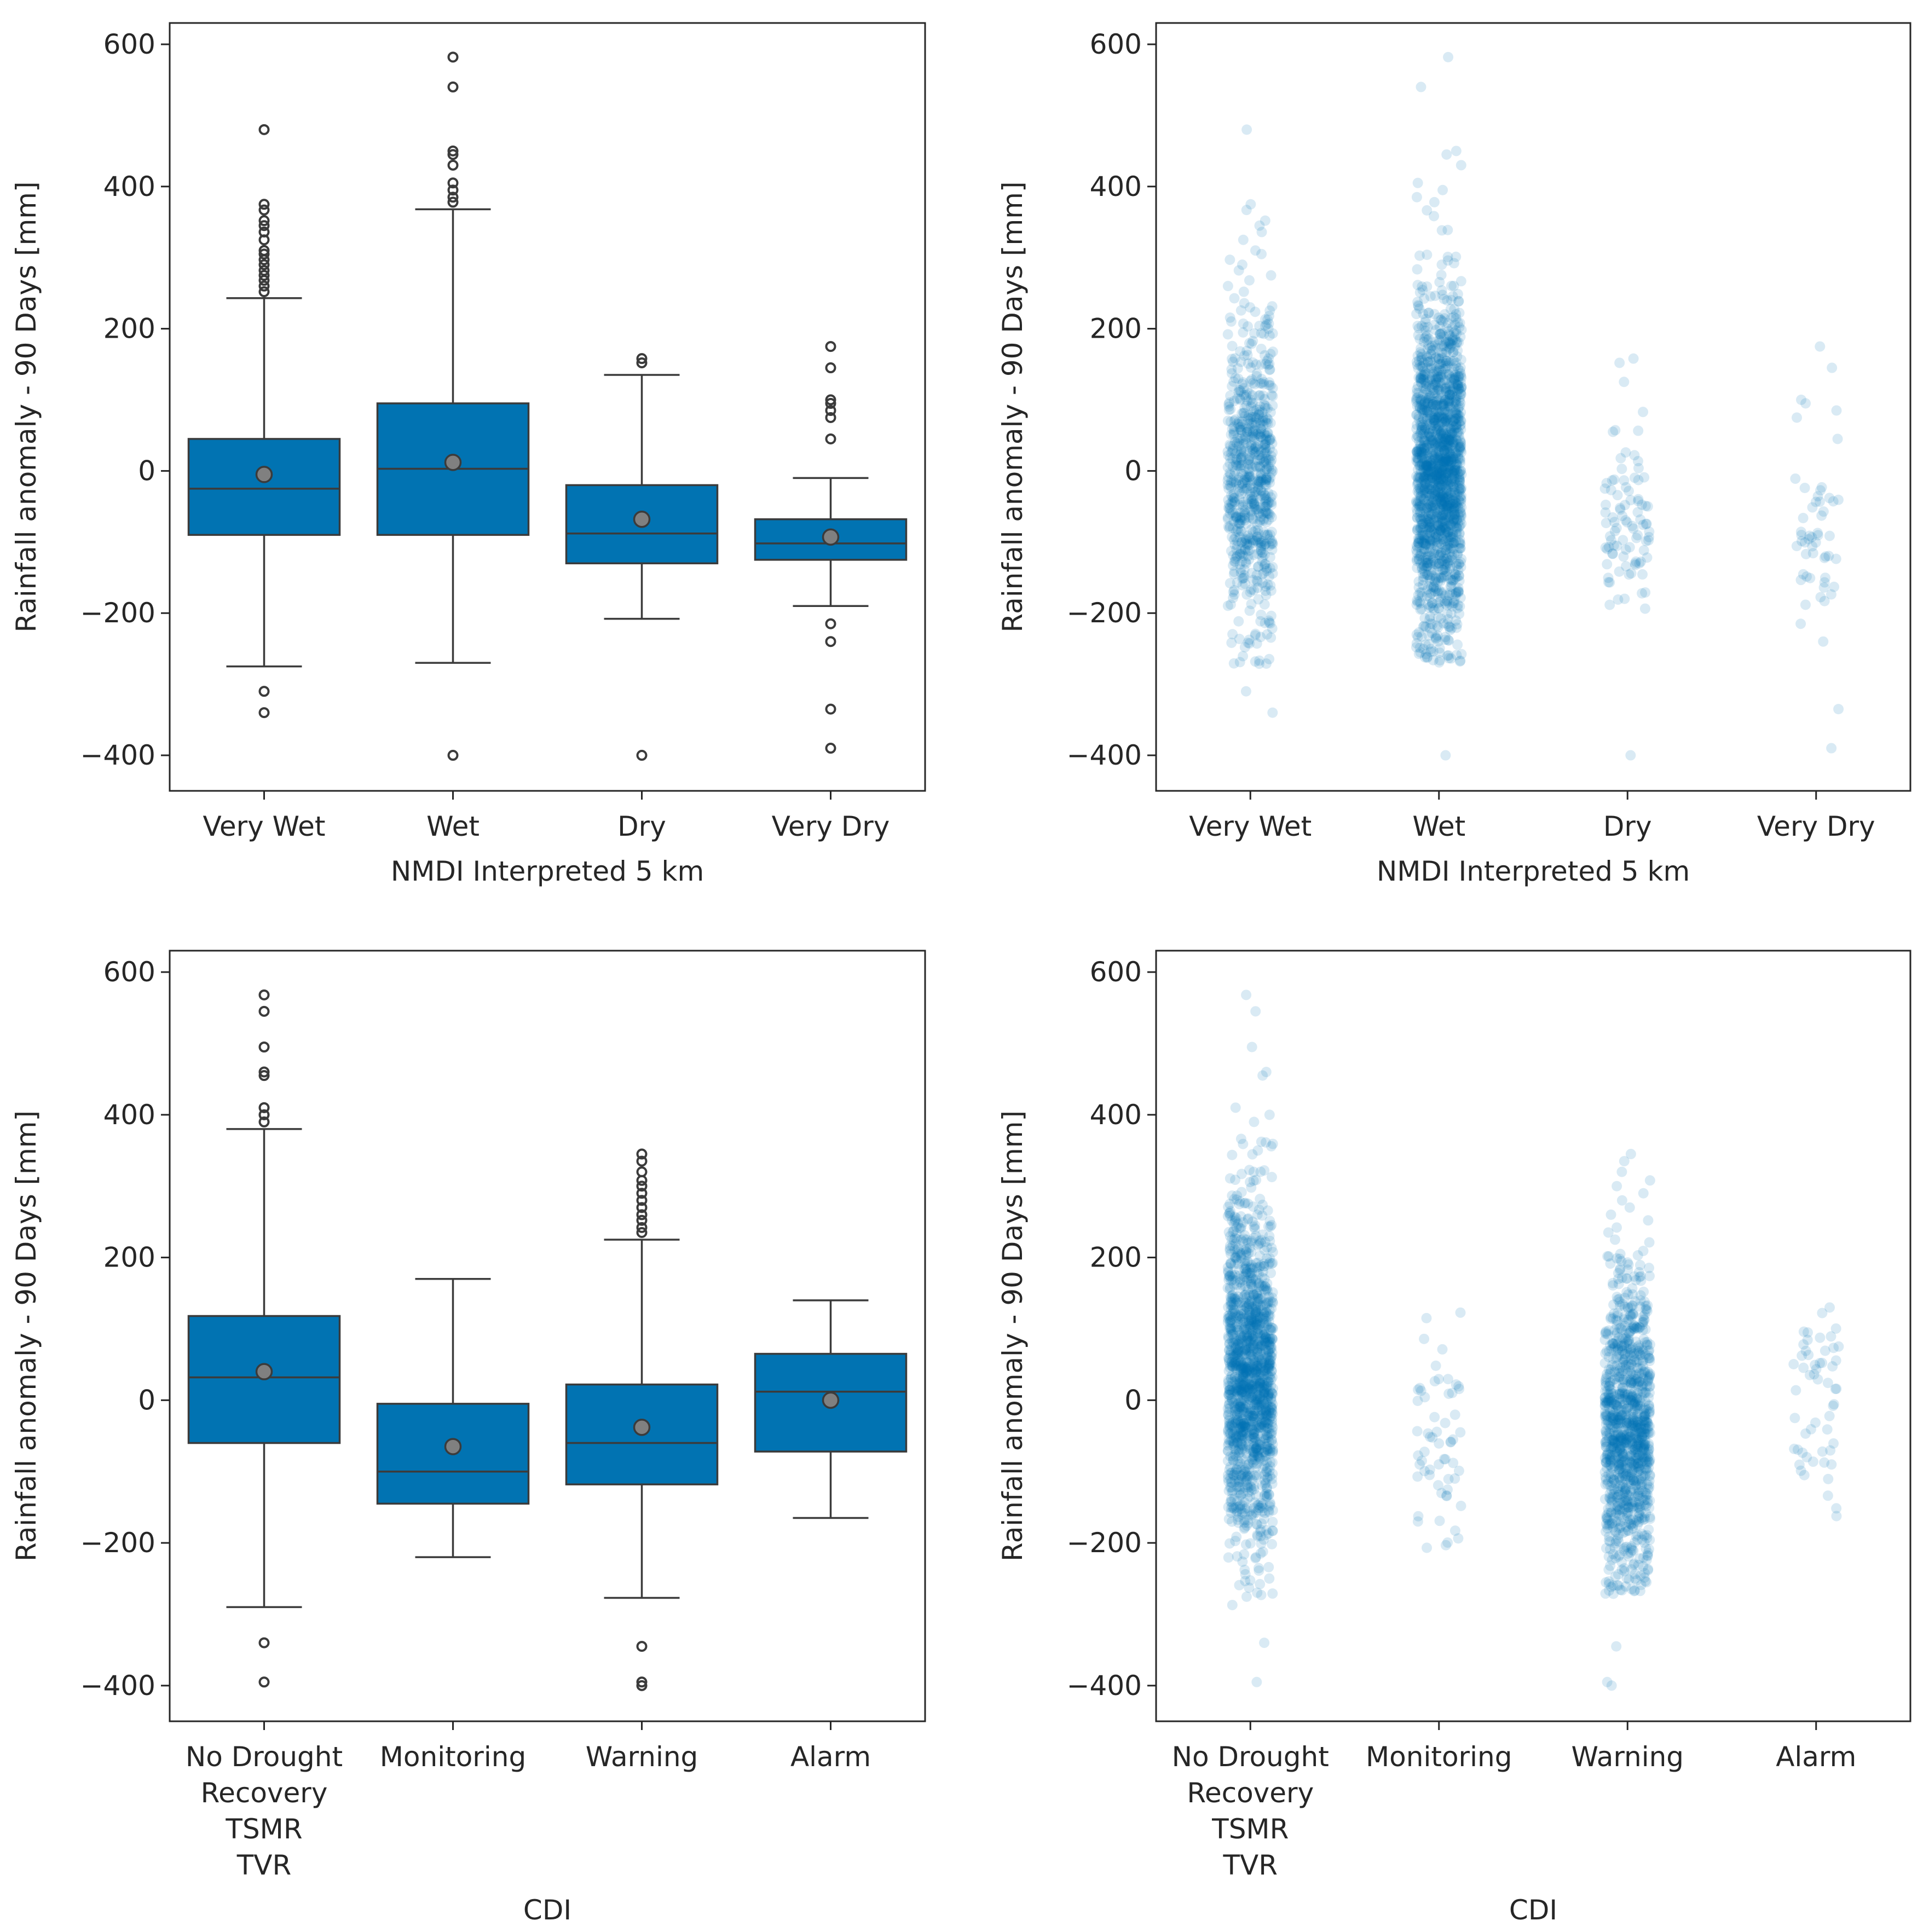 The width and height of the screenshot is (1929, 1932). I want to click on x-tick-label: Very Wet, so click(1250, 826).